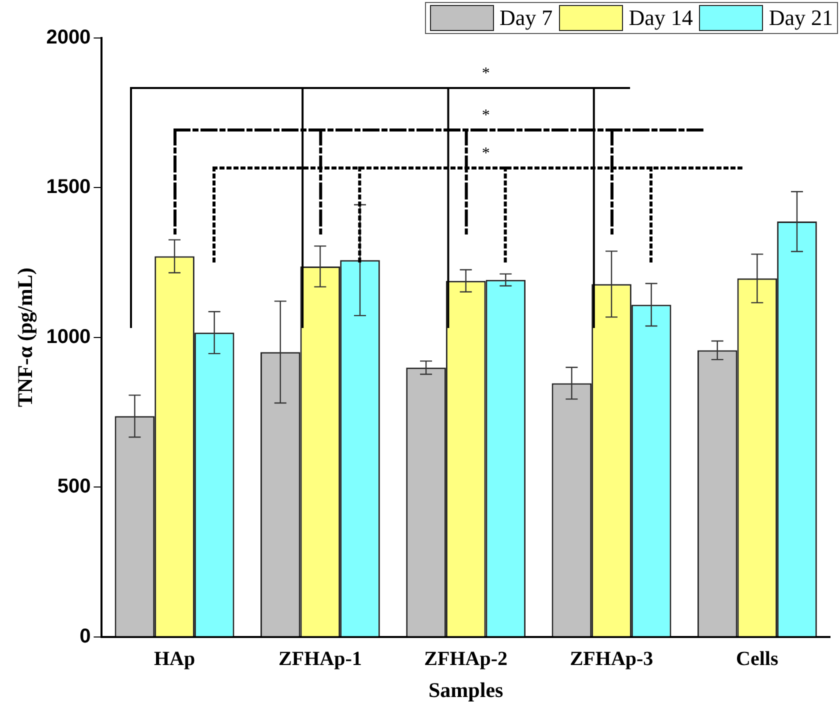  What do you see at coordinates (526, 18) in the screenshot?
I see `legend-label: Day 7` at bounding box center [526, 18].